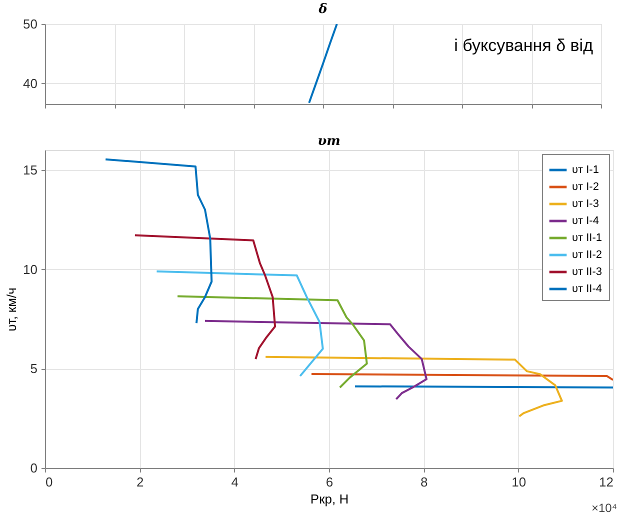 This screenshot has height=513, width=627. I want to click on y-tick-label: 15, so click(30, 170).